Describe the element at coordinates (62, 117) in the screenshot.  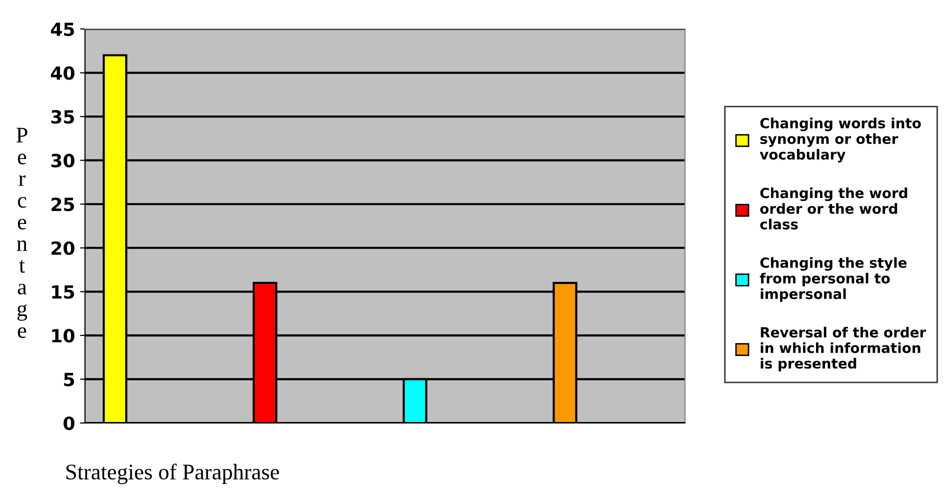
I see `y-tick-label: 35` at that location.